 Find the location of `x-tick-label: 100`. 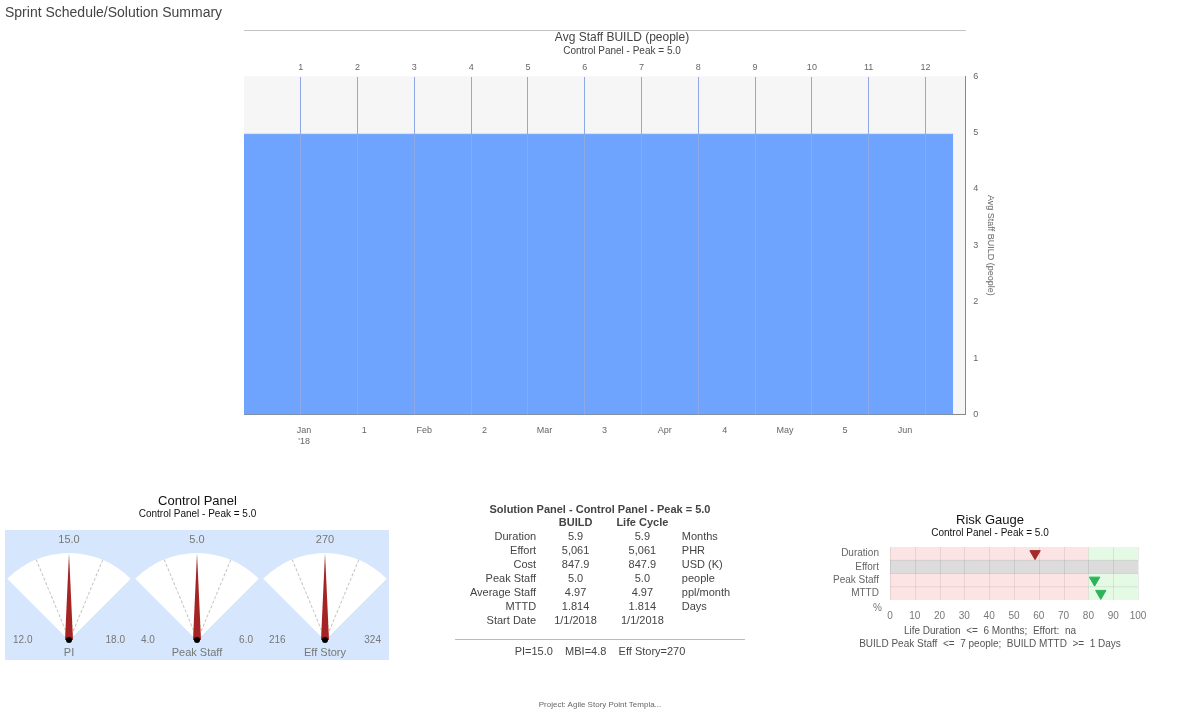

x-tick-label: 100 is located at coordinates (1138, 615).